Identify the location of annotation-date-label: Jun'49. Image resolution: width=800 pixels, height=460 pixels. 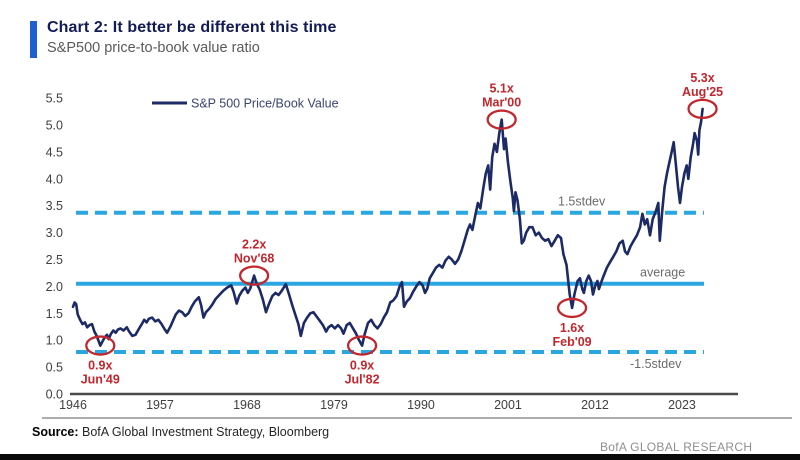
(100, 380).